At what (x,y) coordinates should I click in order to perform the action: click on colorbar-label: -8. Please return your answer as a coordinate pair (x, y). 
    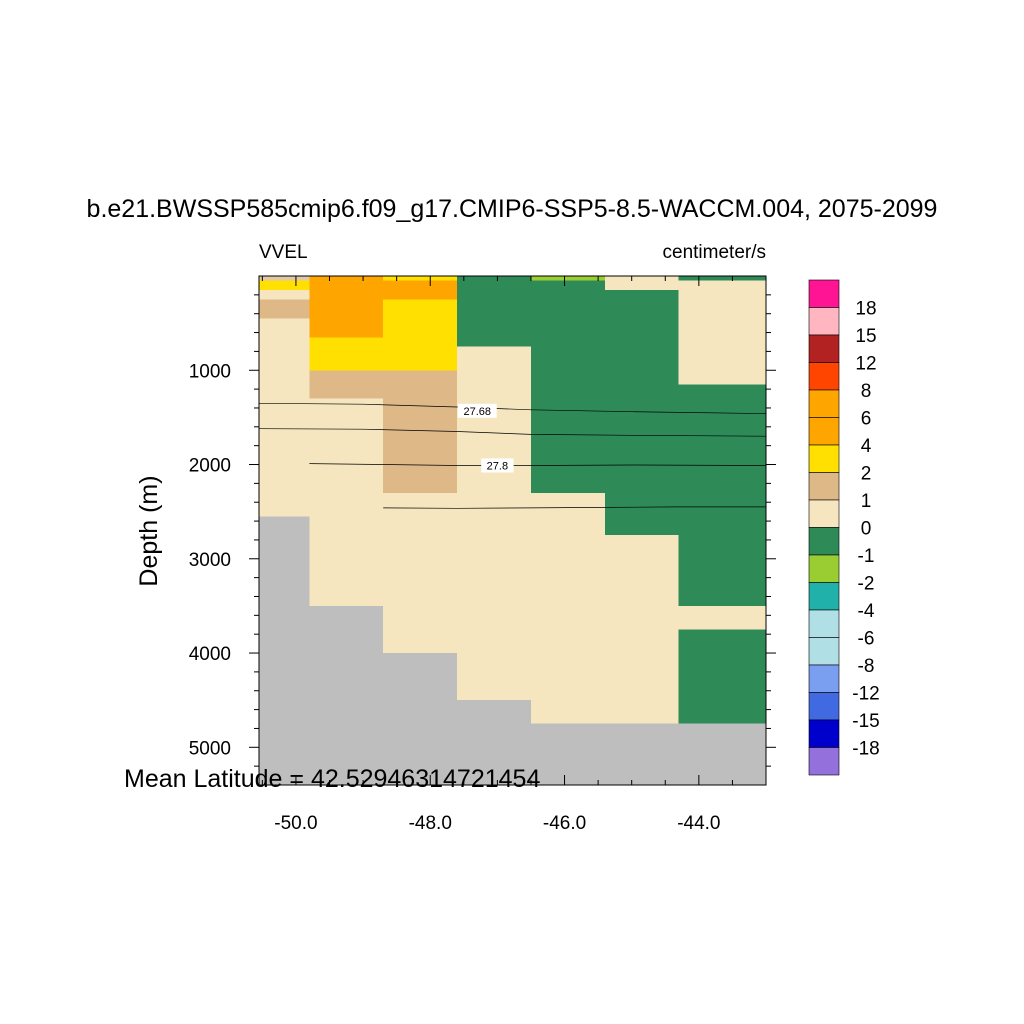
    Looking at the image, I should click on (866, 666).